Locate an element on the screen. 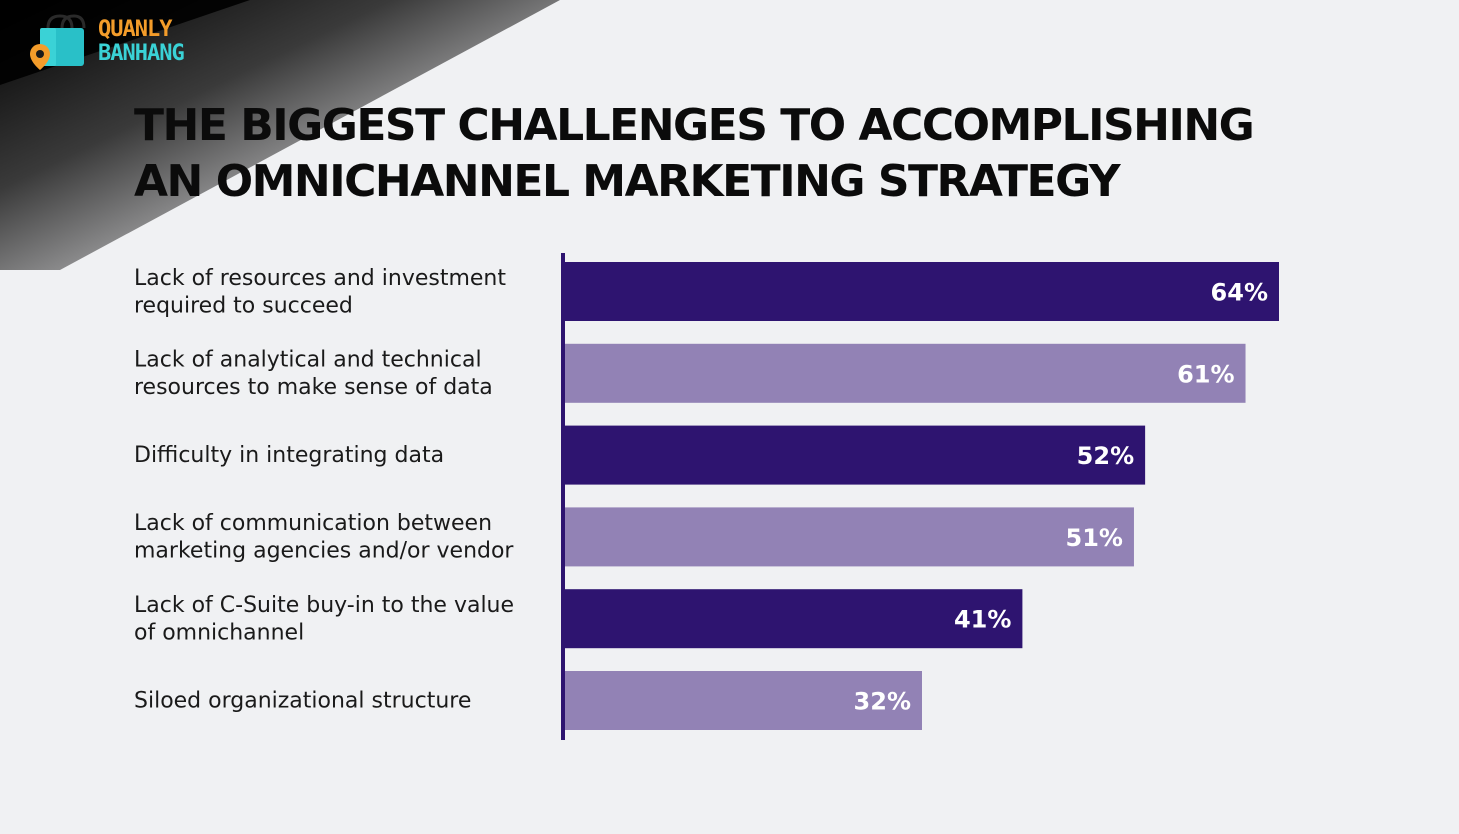 This screenshot has height=834, width=1459. value-label-5: 41% is located at coordinates (982, 620).